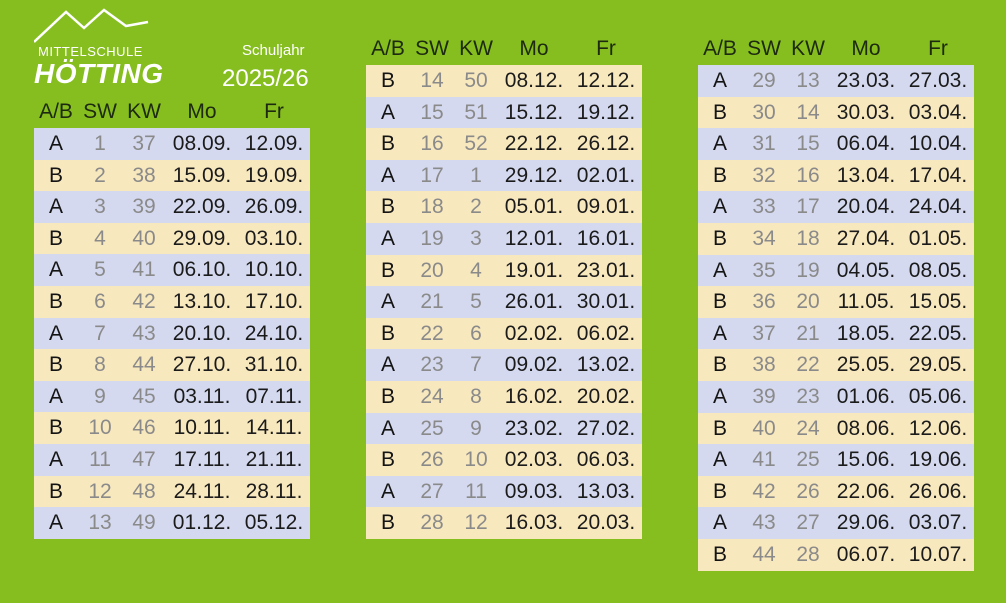 The height and width of the screenshot is (603, 1006). Describe the element at coordinates (202, 523) in the screenshot. I see `cell-mo: 01.12.` at that location.